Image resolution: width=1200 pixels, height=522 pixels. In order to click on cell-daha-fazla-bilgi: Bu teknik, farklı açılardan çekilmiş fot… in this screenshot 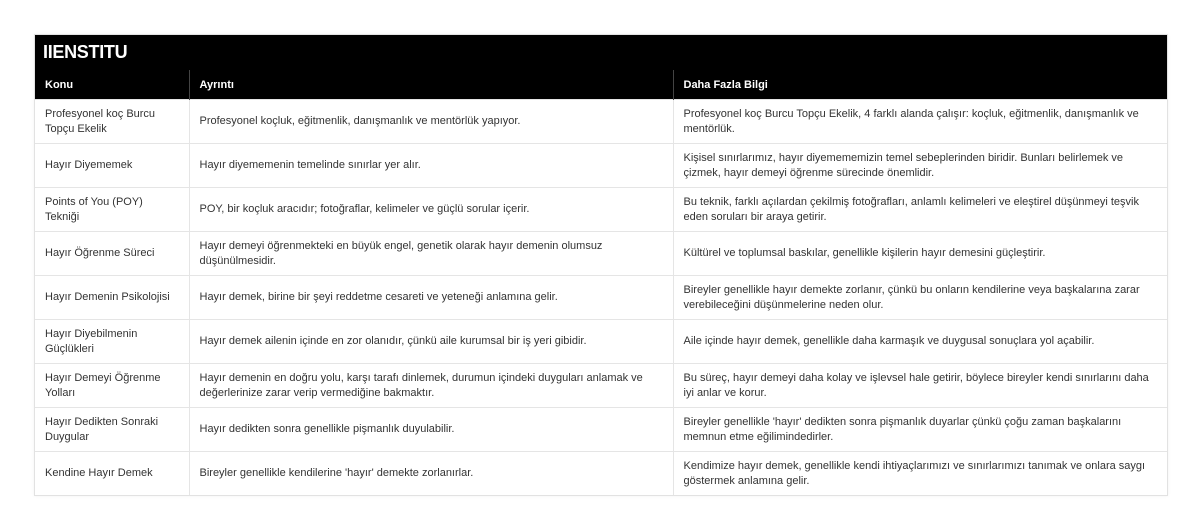, I will do `click(919, 209)`.